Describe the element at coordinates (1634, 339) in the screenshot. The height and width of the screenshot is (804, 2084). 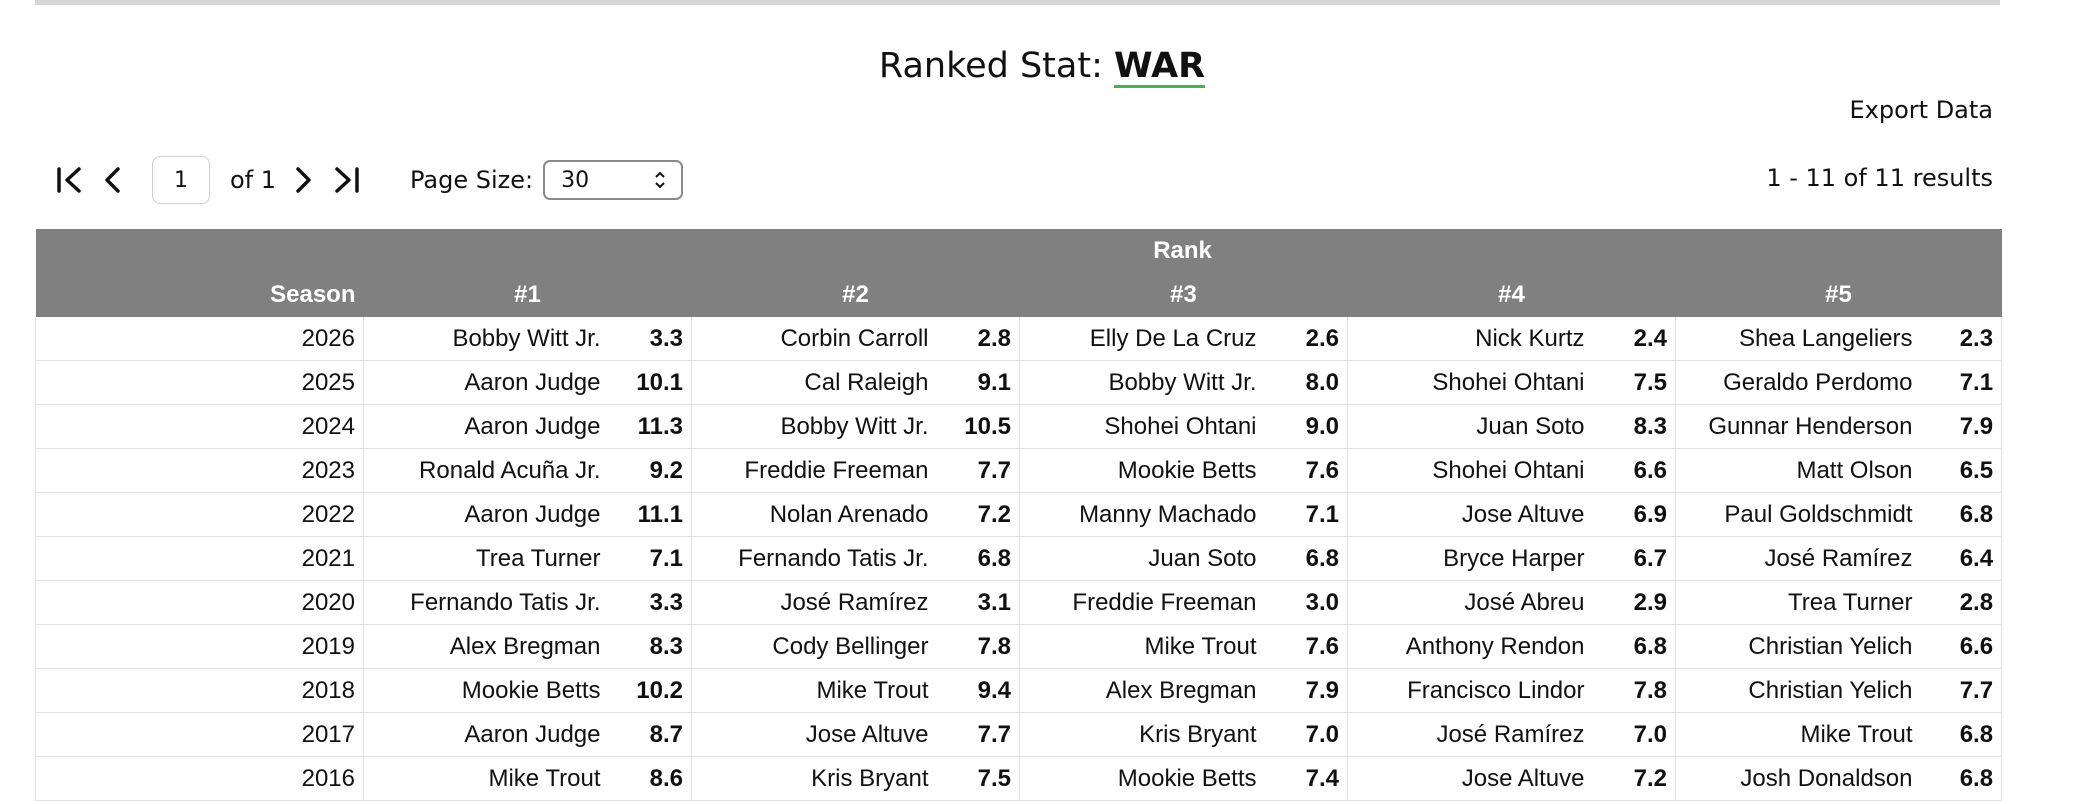
I see `war-value-cell: 2.4` at that location.